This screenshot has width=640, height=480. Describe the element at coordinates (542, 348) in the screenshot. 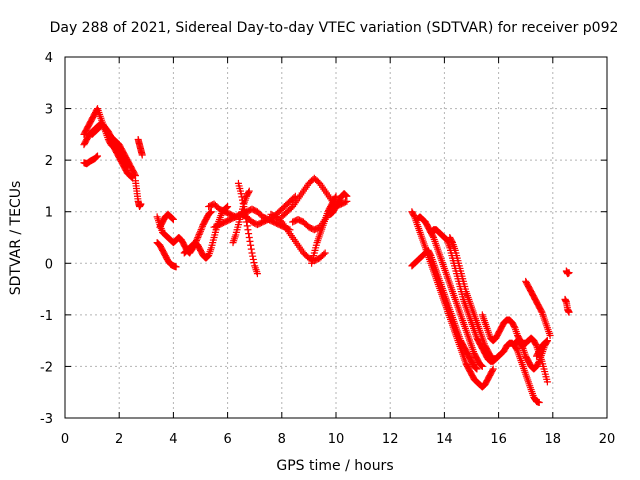

I see `series-arc-ab` at that location.